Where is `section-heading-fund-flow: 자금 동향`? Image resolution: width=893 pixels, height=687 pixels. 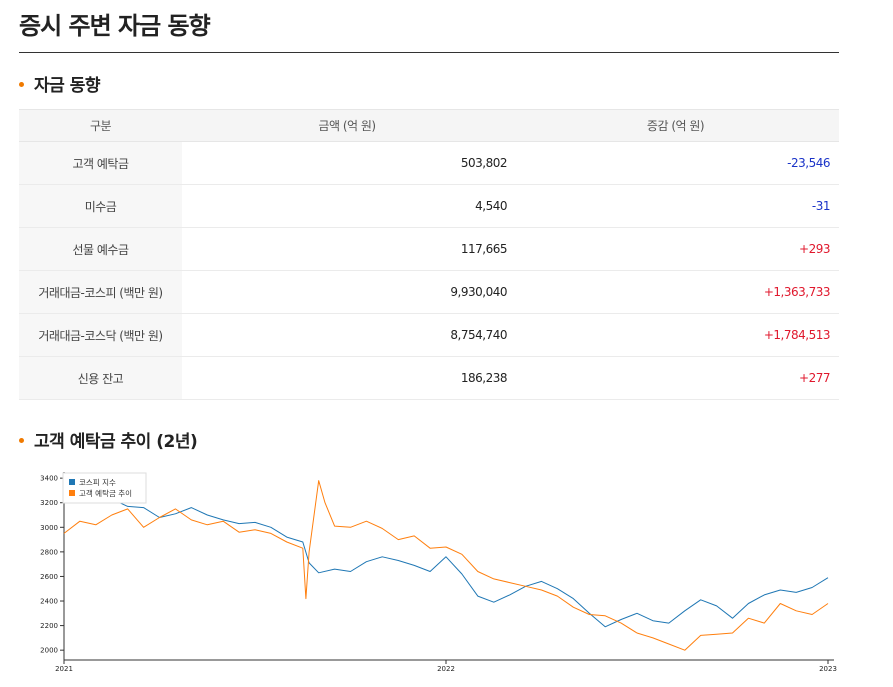 section-heading-fund-flow: 자금 동향 is located at coordinates (59, 83).